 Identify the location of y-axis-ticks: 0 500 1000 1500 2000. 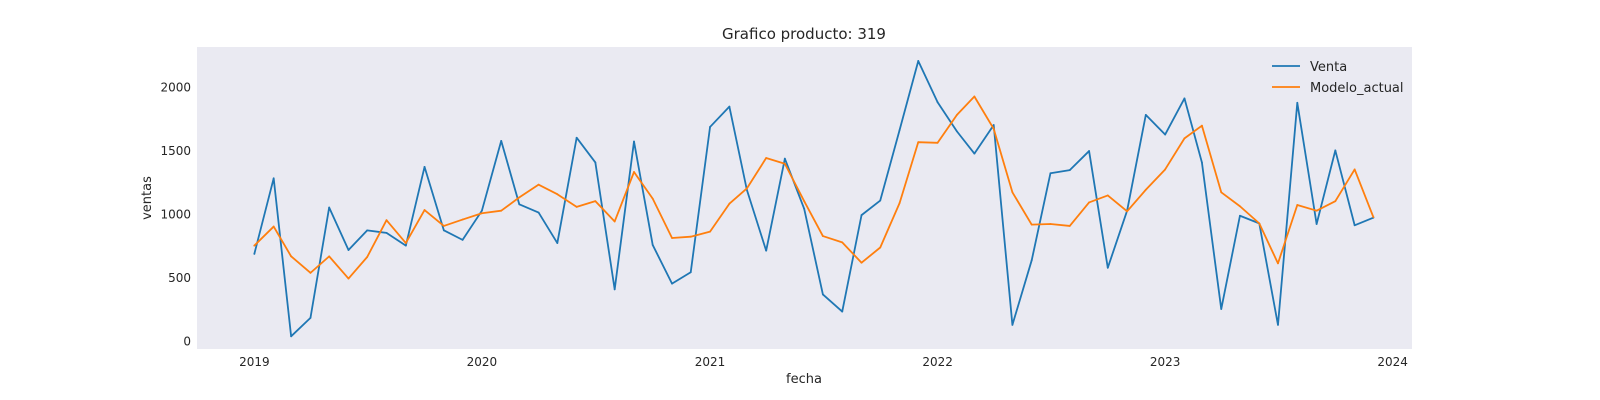
(175, 215).